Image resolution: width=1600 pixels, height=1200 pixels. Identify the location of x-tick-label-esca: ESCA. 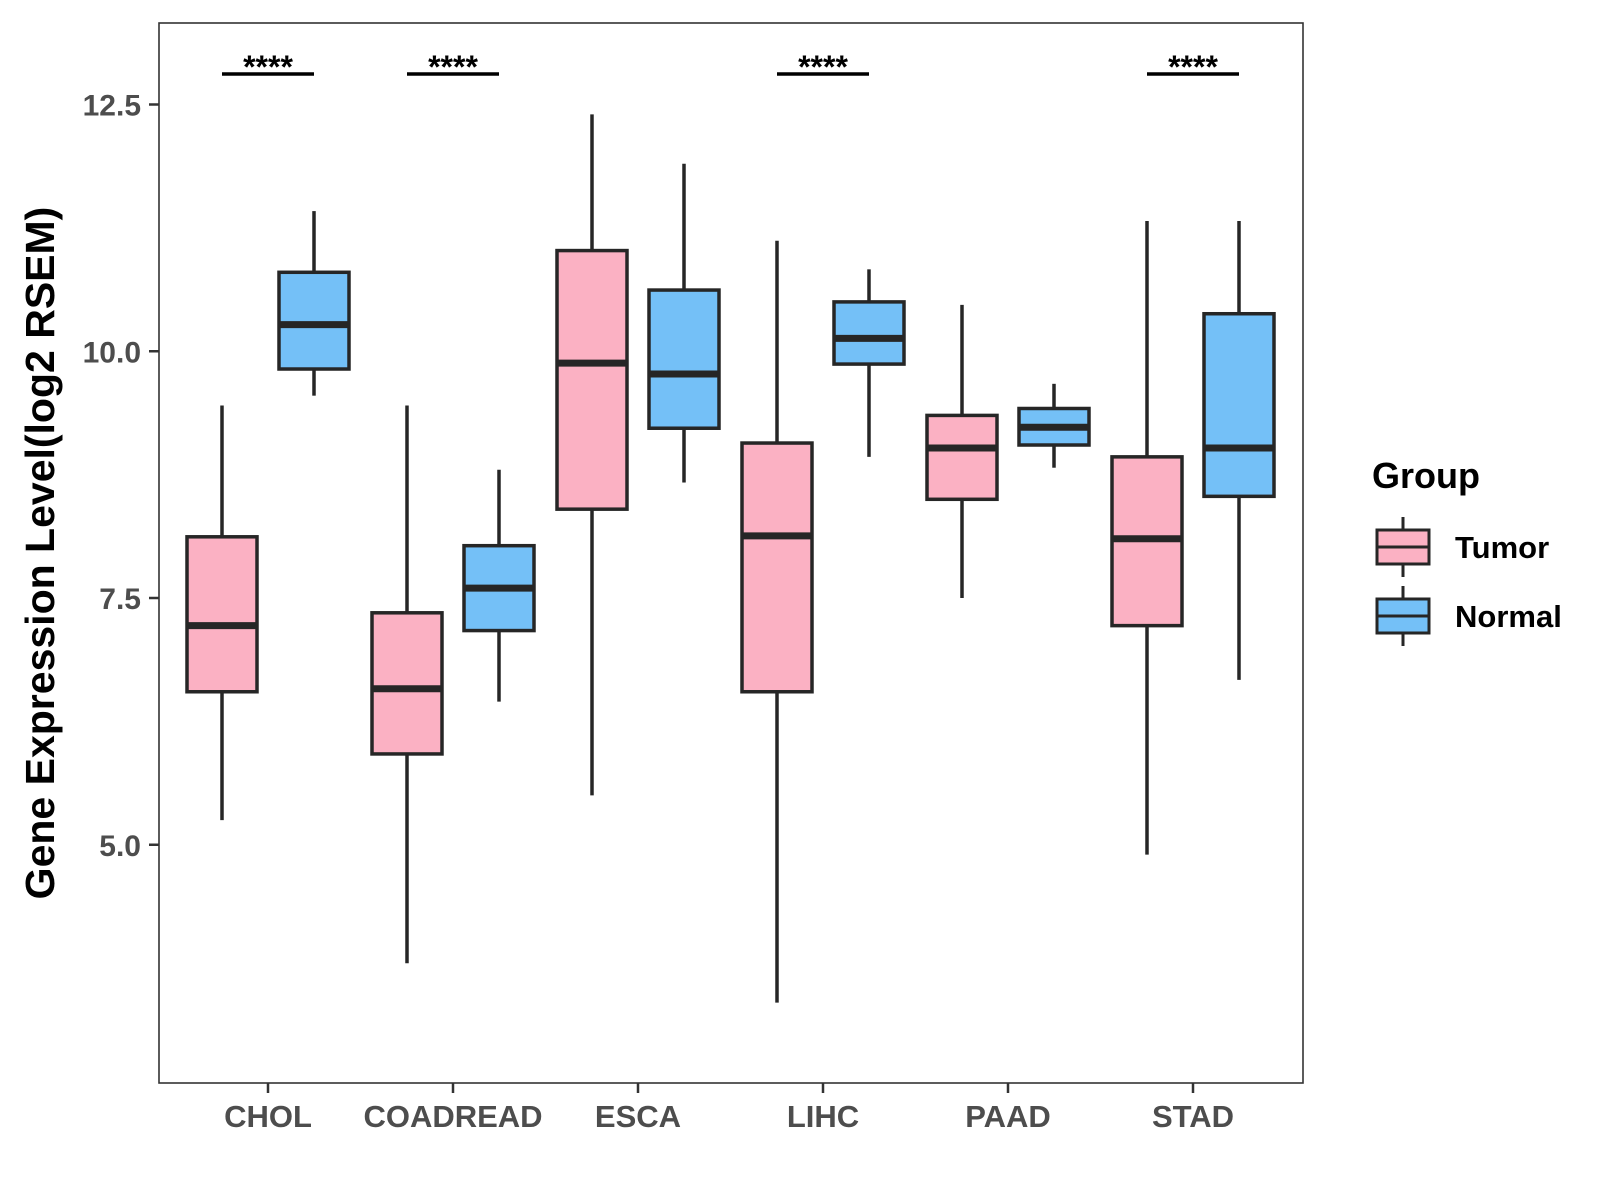
(638, 1116).